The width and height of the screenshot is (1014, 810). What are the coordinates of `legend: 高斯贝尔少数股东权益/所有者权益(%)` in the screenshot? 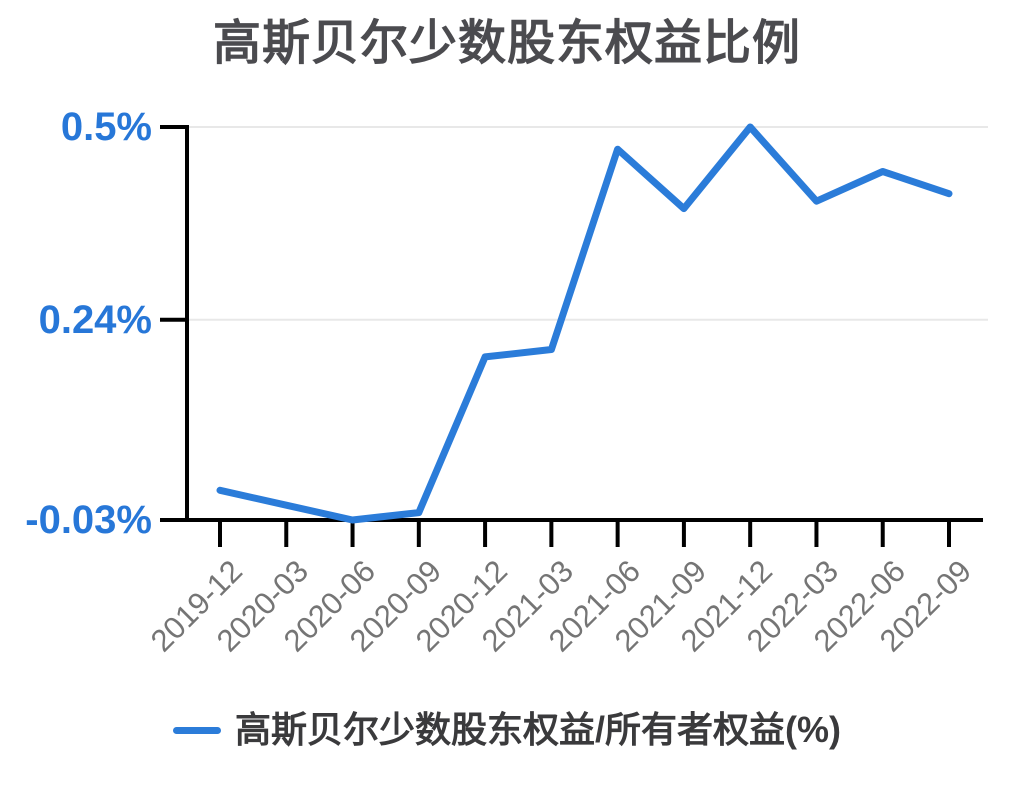 It's located at (507, 730).